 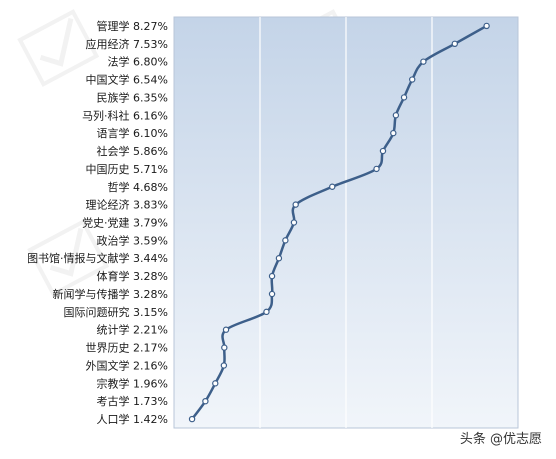 I want to click on category-label: 管理学 8.27%, so click(x=132, y=26).